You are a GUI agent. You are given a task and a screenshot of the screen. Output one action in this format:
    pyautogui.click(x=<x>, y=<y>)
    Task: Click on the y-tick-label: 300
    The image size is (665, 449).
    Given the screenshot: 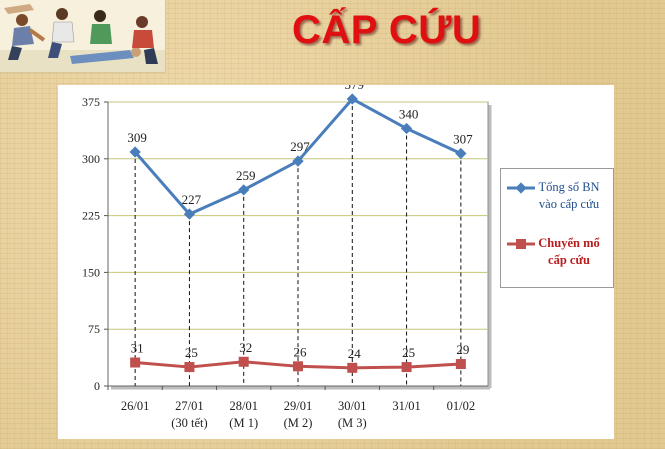 What is the action you would take?
    pyautogui.click(x=91, y=159)
    